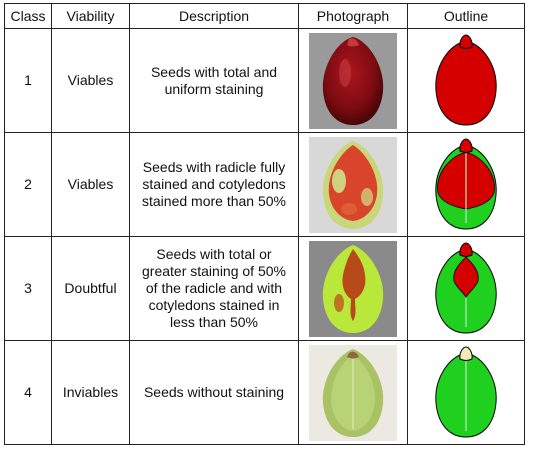  What do you see at coordinates (28, 16) in the screenshot?
I see `header-class: Class` at bounding box center [28, 16].